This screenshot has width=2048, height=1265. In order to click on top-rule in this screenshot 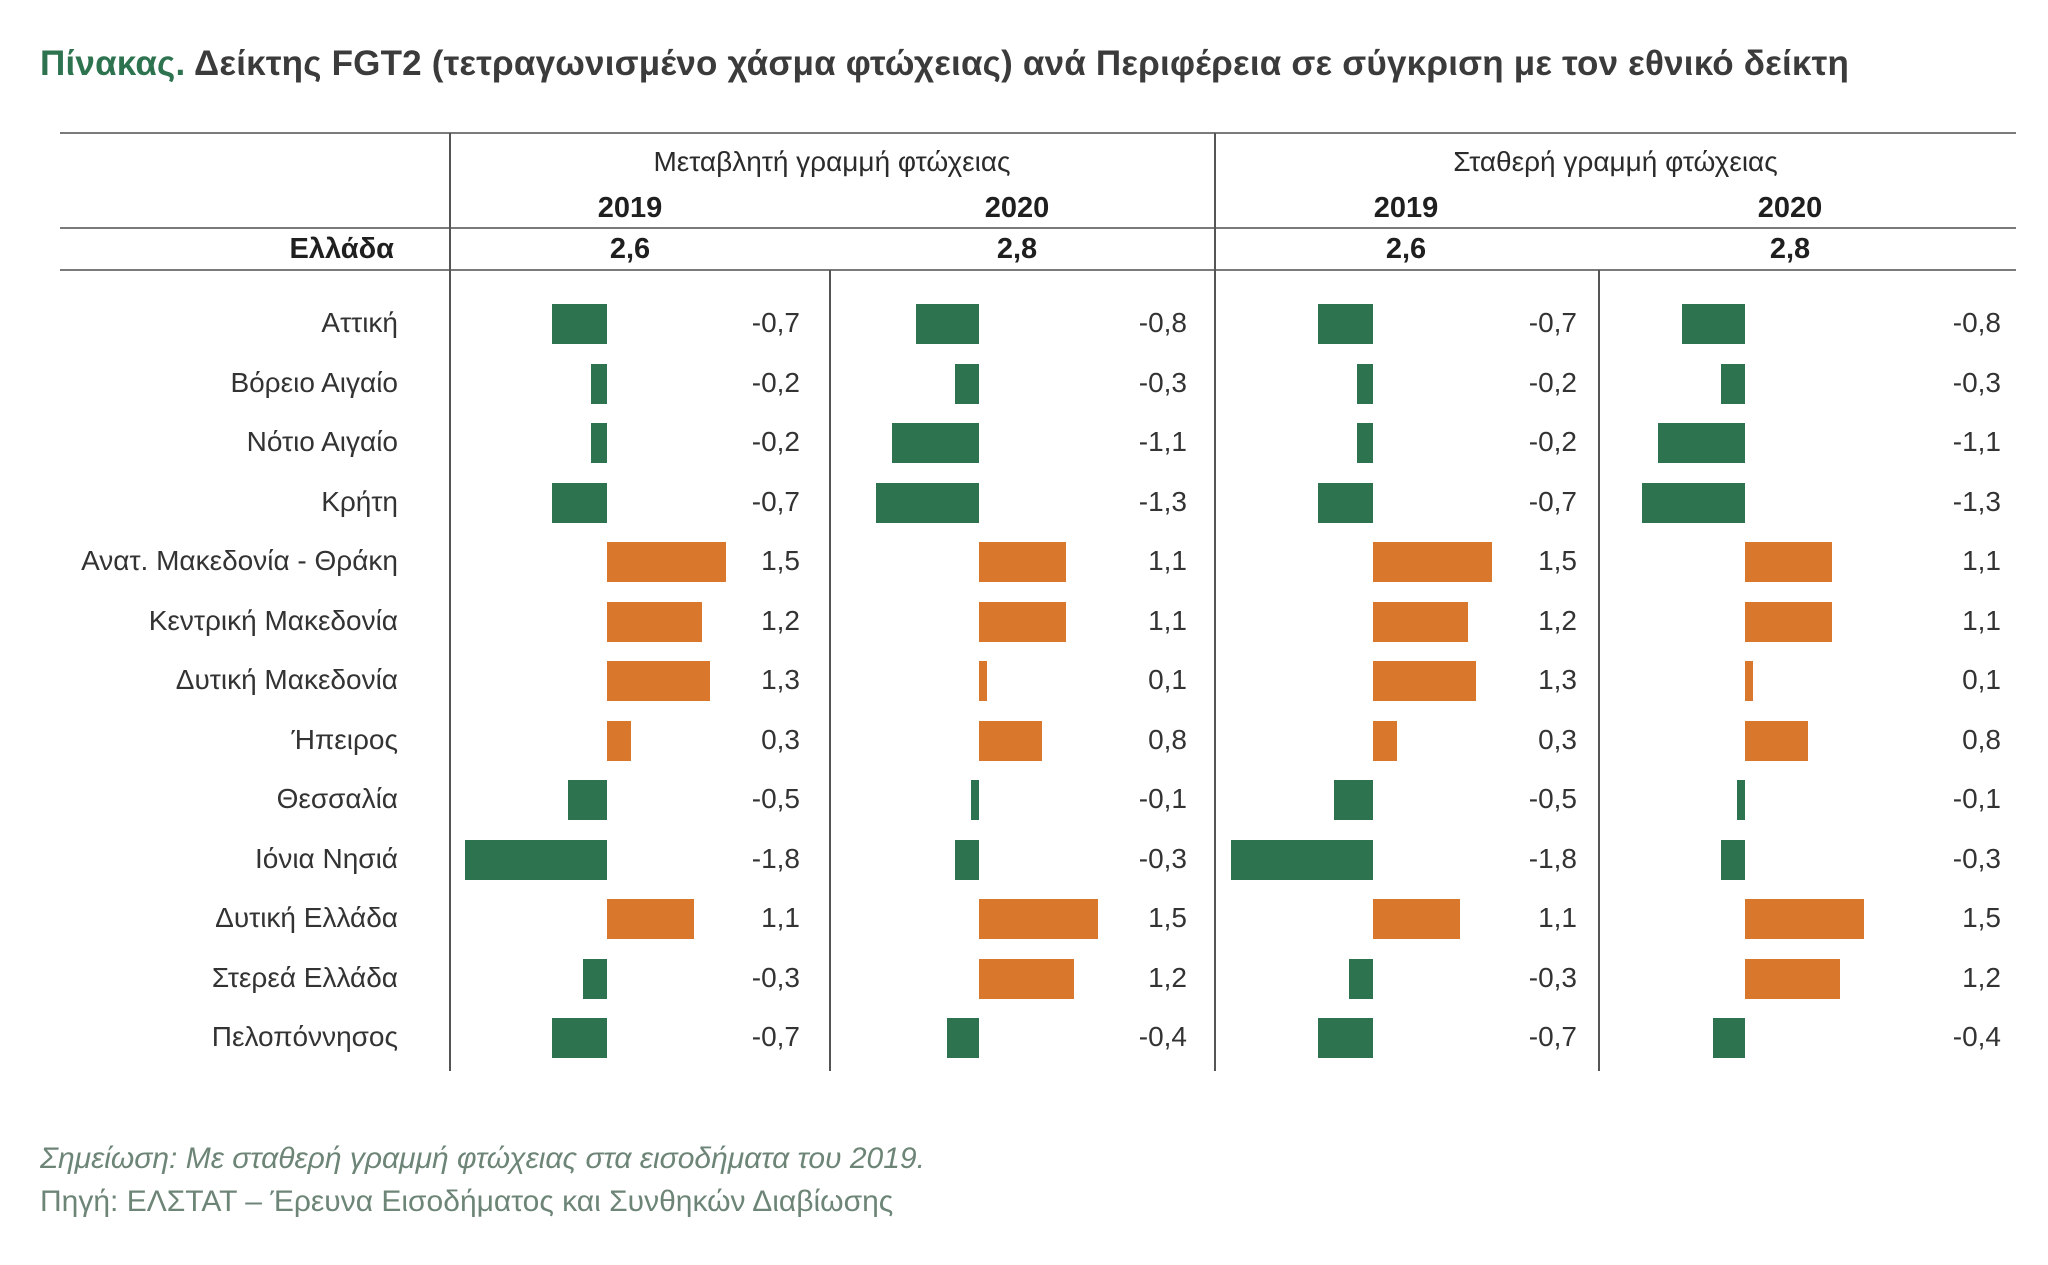, I will do `click(1038, 133)`.